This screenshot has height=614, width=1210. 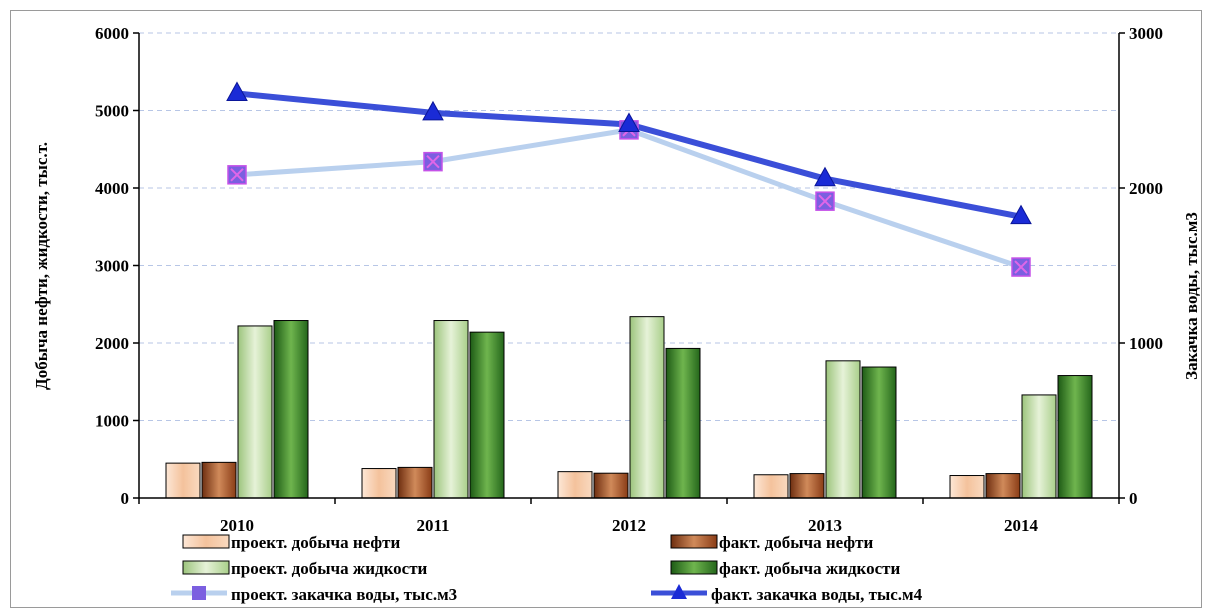 What do you see at coordinates (112, 421) in the screenshot?
I see `left-tick-label: 1000` at bounding box center [112, 421].